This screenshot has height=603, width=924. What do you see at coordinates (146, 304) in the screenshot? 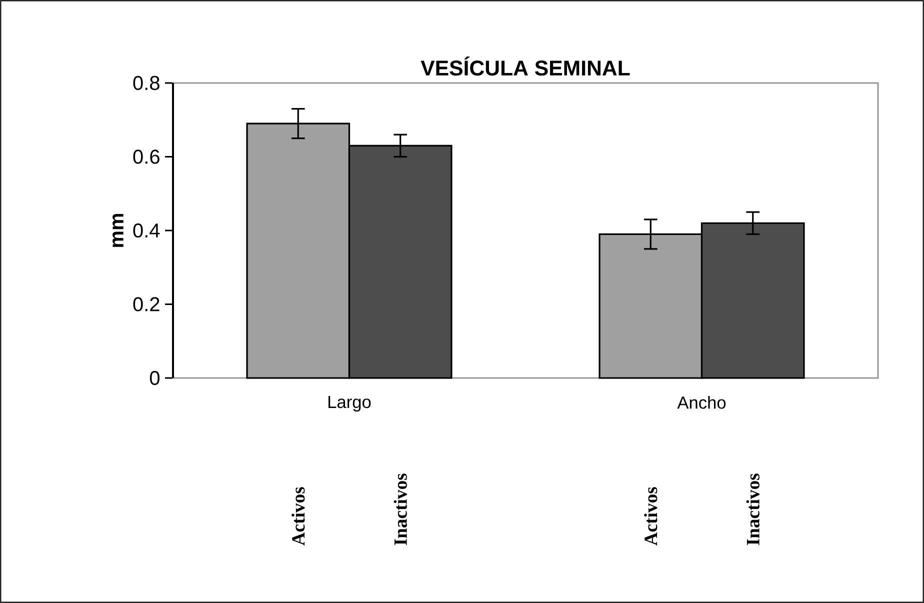
I see `y-tick-label: 0.2` at bounding box center [146, 304].